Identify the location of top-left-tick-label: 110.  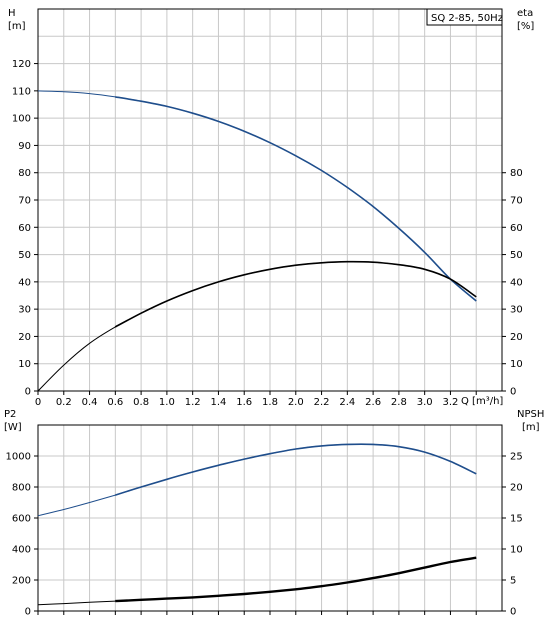
(21, 91).